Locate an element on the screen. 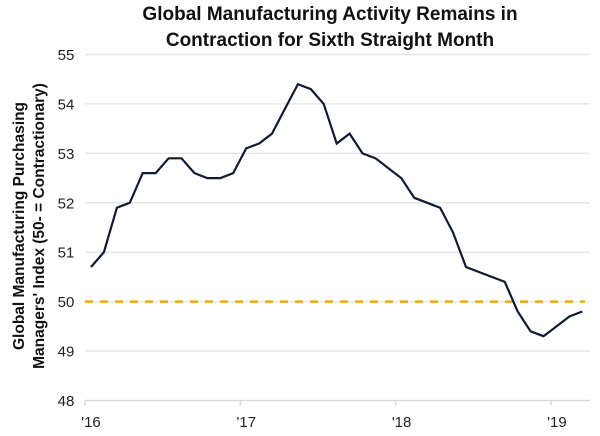  y-tick-label: 55 is located at coordinates (66, 55).